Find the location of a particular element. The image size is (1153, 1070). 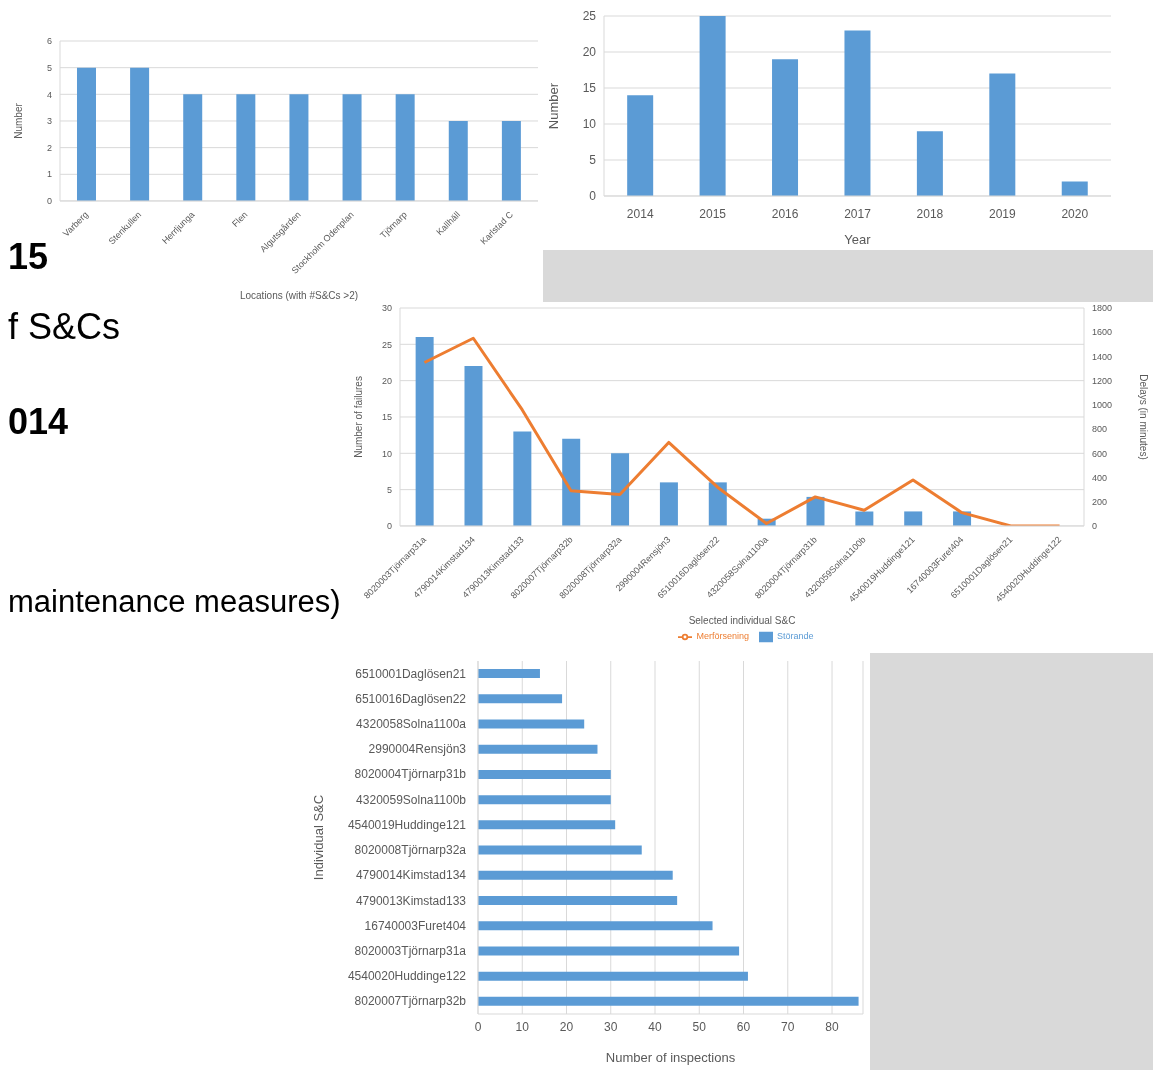

y-tick-label: 4 is located at coordinates (49, 94).